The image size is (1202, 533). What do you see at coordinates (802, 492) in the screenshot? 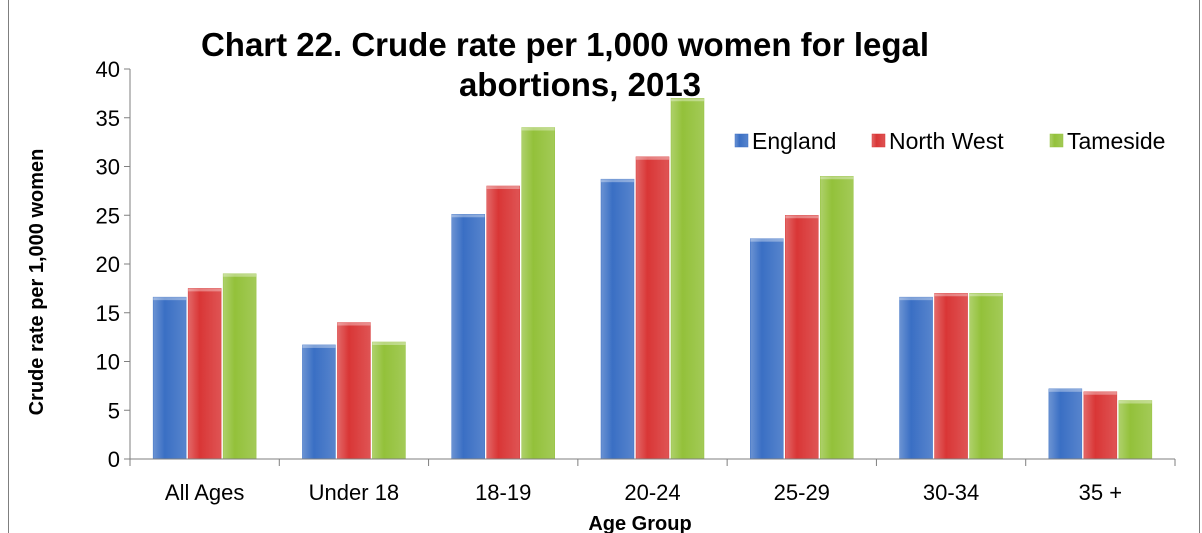
I see `x-tick-label-25-29: 25-29` at bounding box center [802, 492].